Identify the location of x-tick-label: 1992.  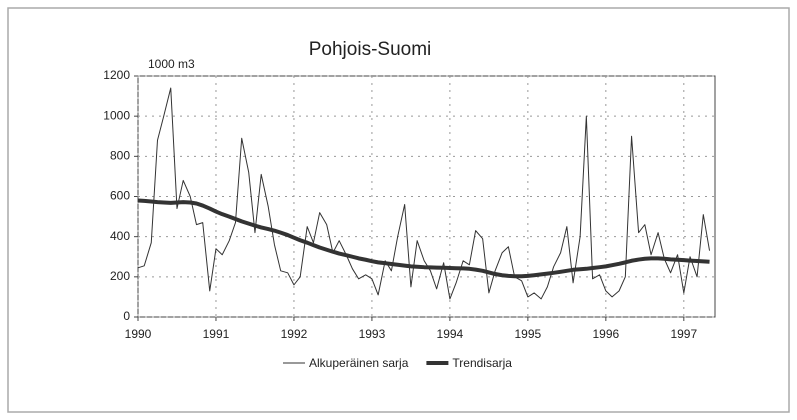
(294, 334).